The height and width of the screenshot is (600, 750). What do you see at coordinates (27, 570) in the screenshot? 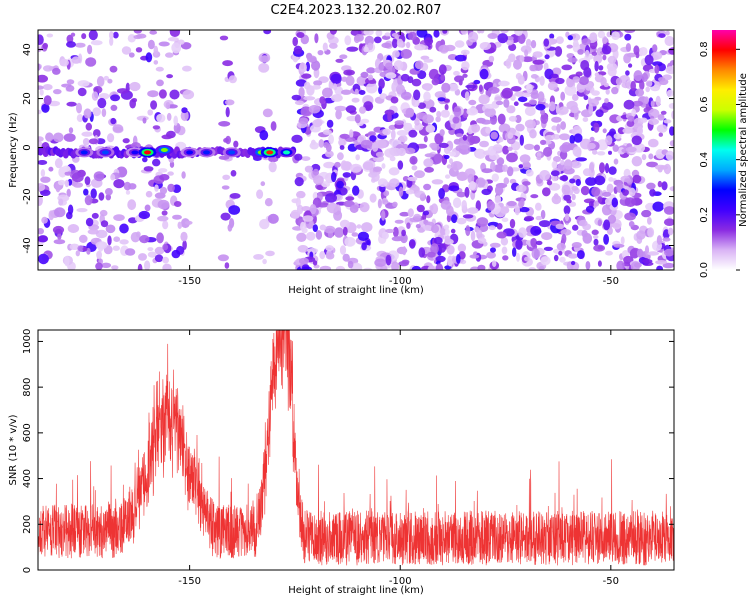
I see `snr-y-tick-label: 0` at bounding box center [27, 570].